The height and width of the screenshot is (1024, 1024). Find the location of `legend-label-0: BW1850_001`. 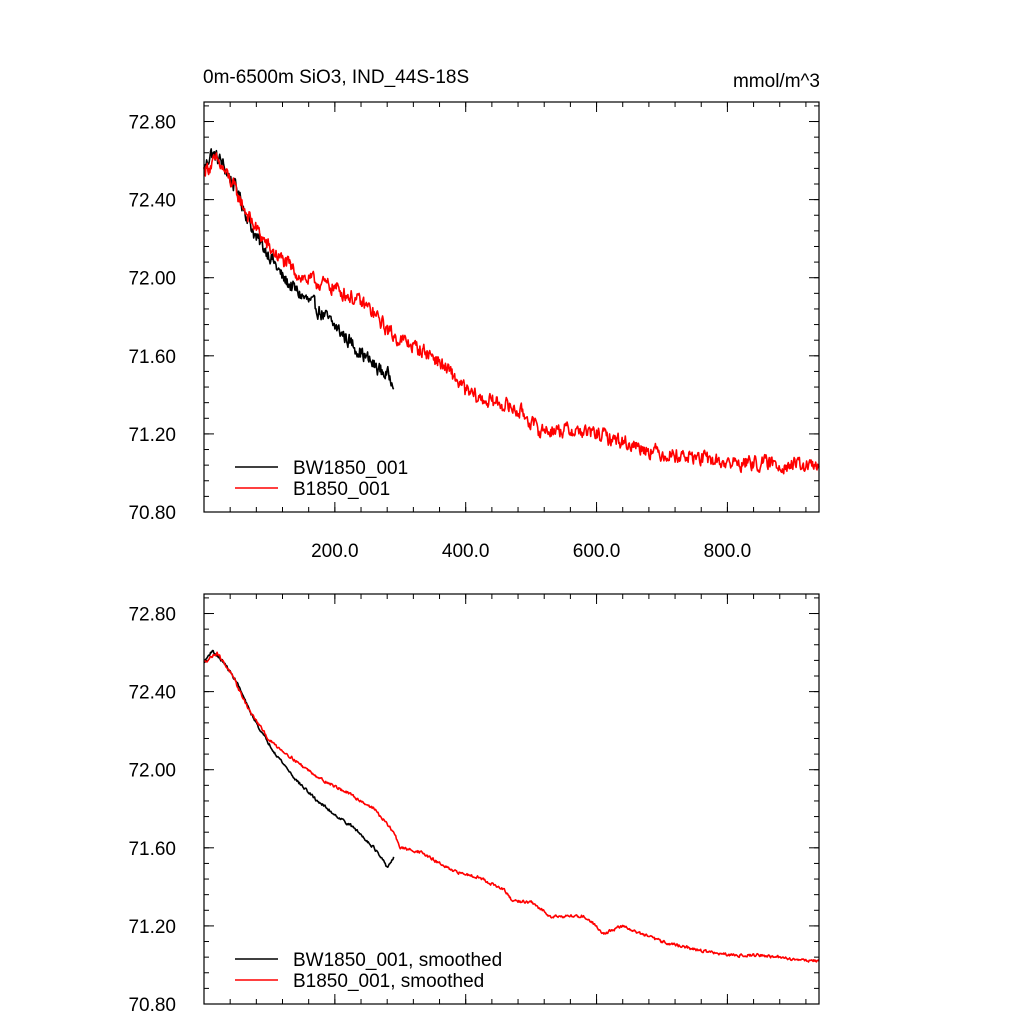

legend-label-0: BW1850_001 is located at coordinates (350, 468).